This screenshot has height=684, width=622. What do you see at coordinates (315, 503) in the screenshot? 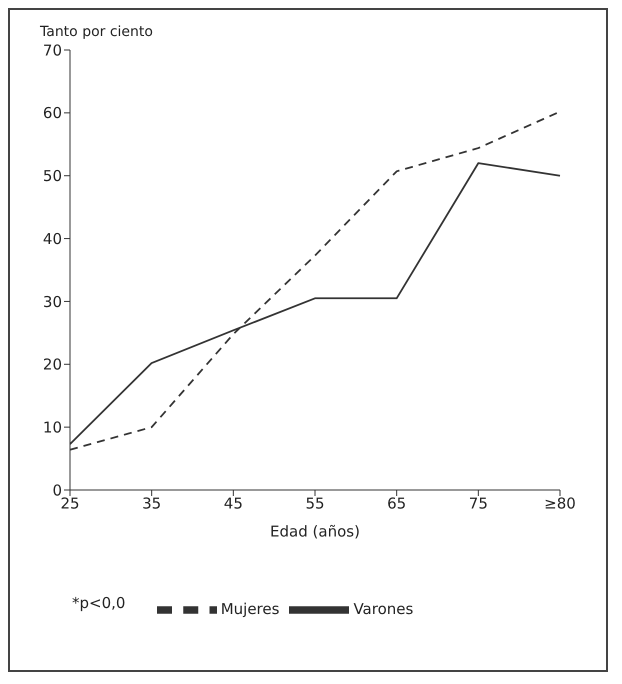
I see `x-tick-label: 55` at bounding box center [315, 503].